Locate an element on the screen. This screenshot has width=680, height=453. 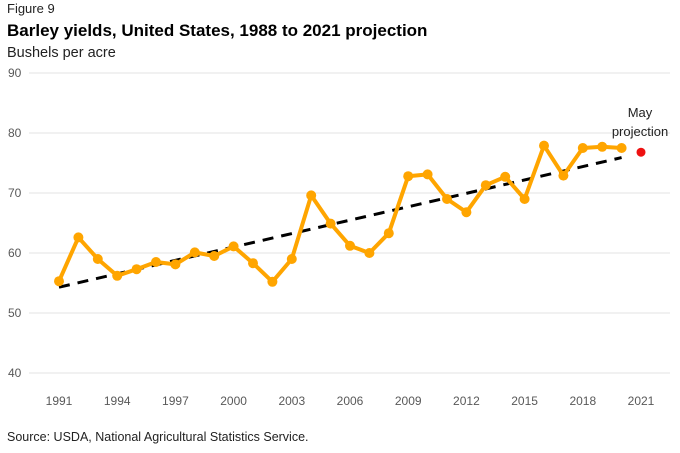
annotation-label: May is located at coordinates (640, 112).